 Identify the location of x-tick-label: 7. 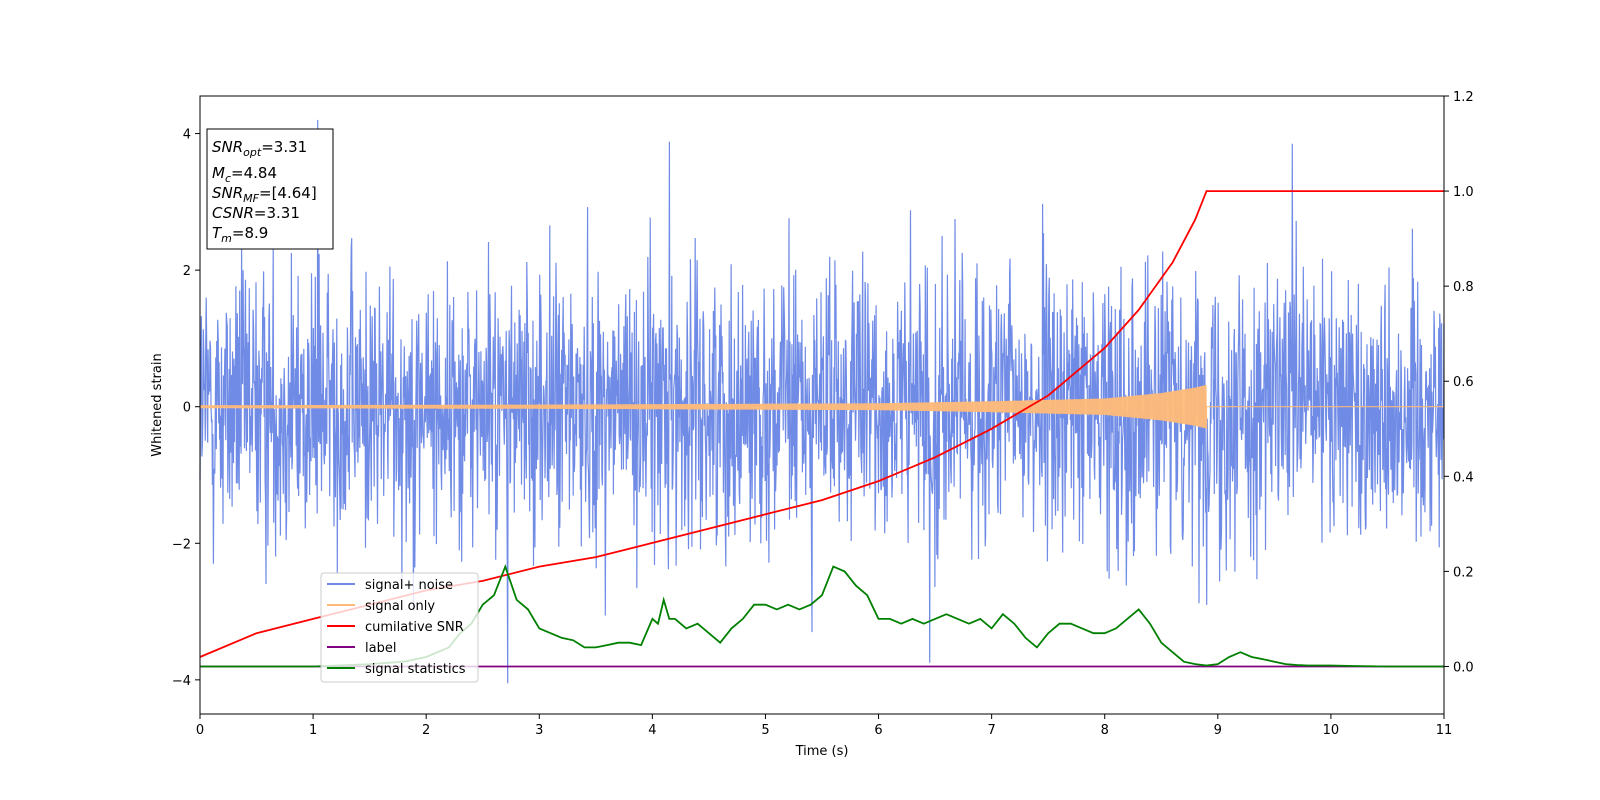
(991, 730).